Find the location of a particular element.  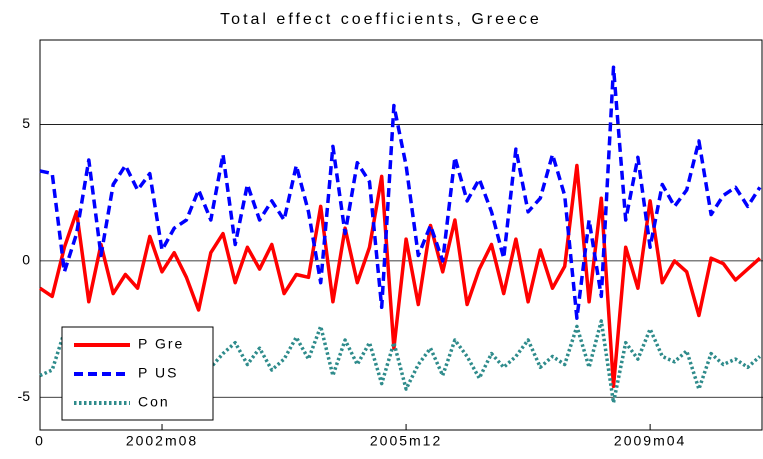

y-tick-label: -5 is located at coordinates (24, 396).